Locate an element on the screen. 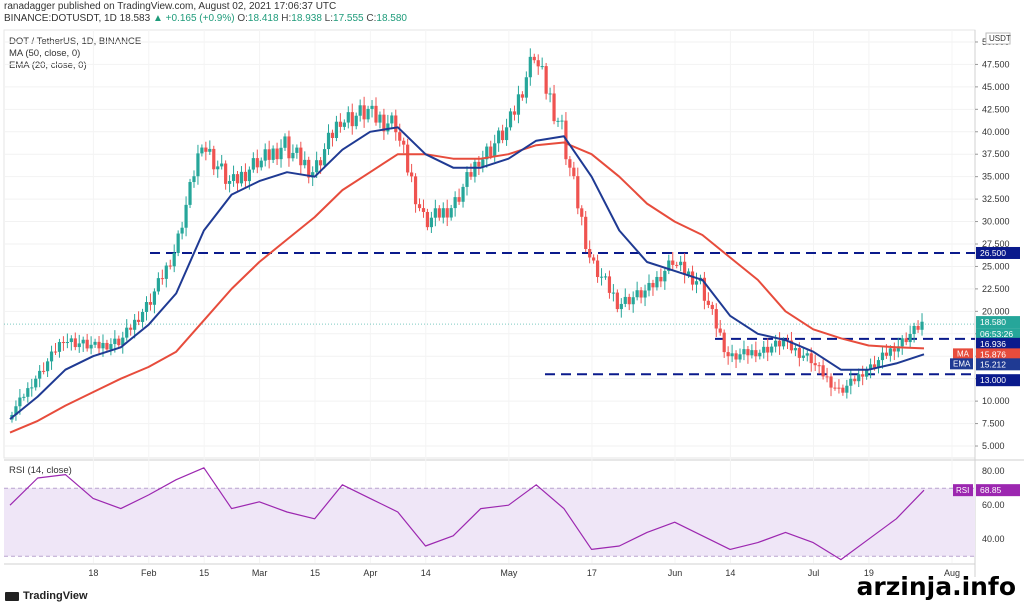  watermark: arzinja.info is located at coordinates (936, 586).